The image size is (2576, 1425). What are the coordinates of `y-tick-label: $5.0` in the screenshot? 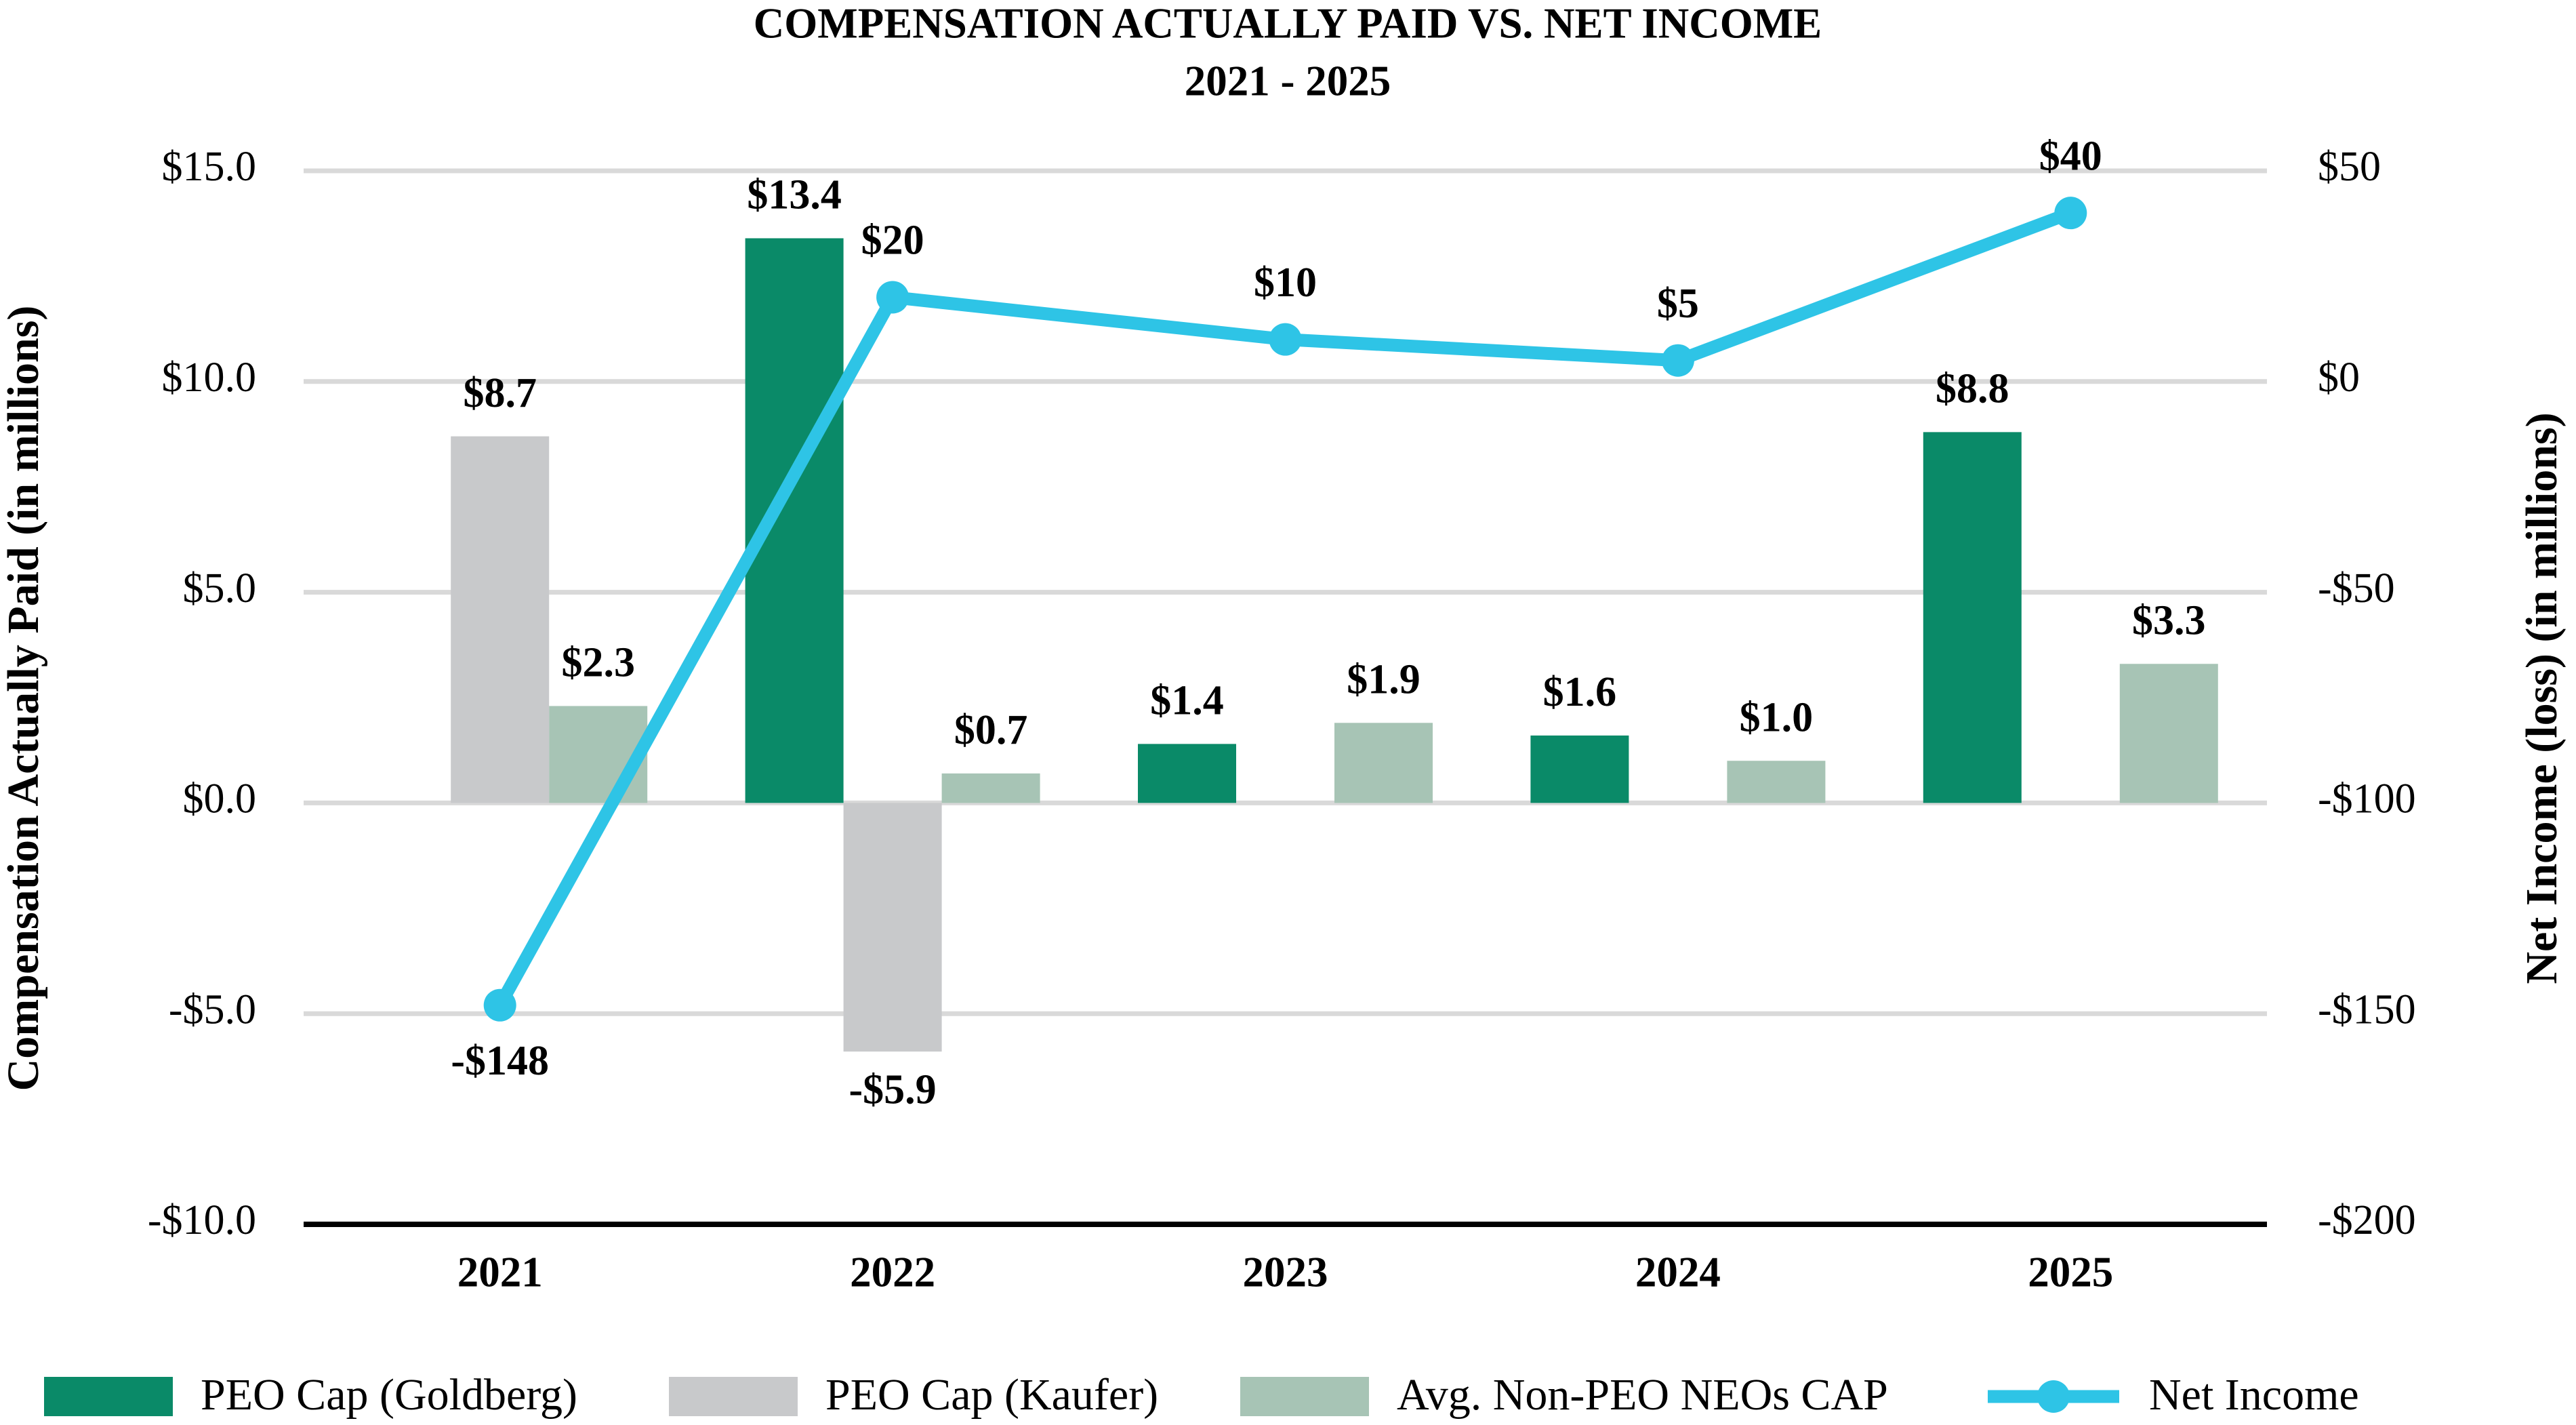 It's located at (220, 588).